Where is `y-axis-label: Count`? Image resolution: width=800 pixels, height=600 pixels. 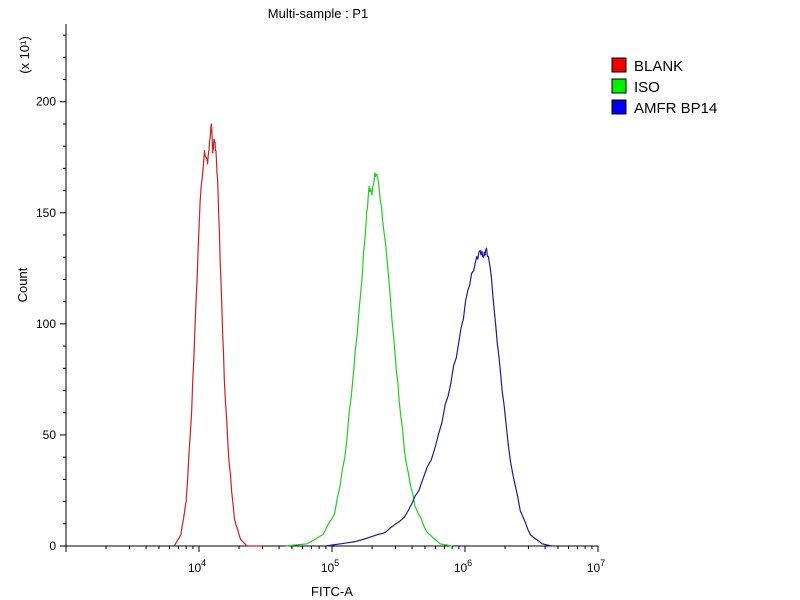 y-axis-label: Count is located at coordinates (22, 284).